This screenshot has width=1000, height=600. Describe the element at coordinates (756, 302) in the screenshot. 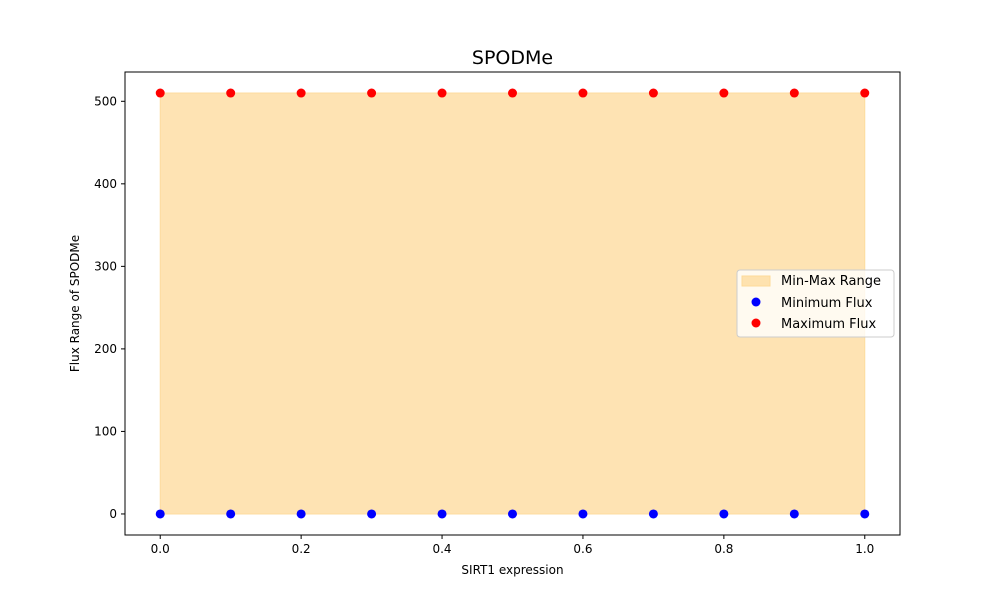

I see `legend-swatch-minimum` at that location.